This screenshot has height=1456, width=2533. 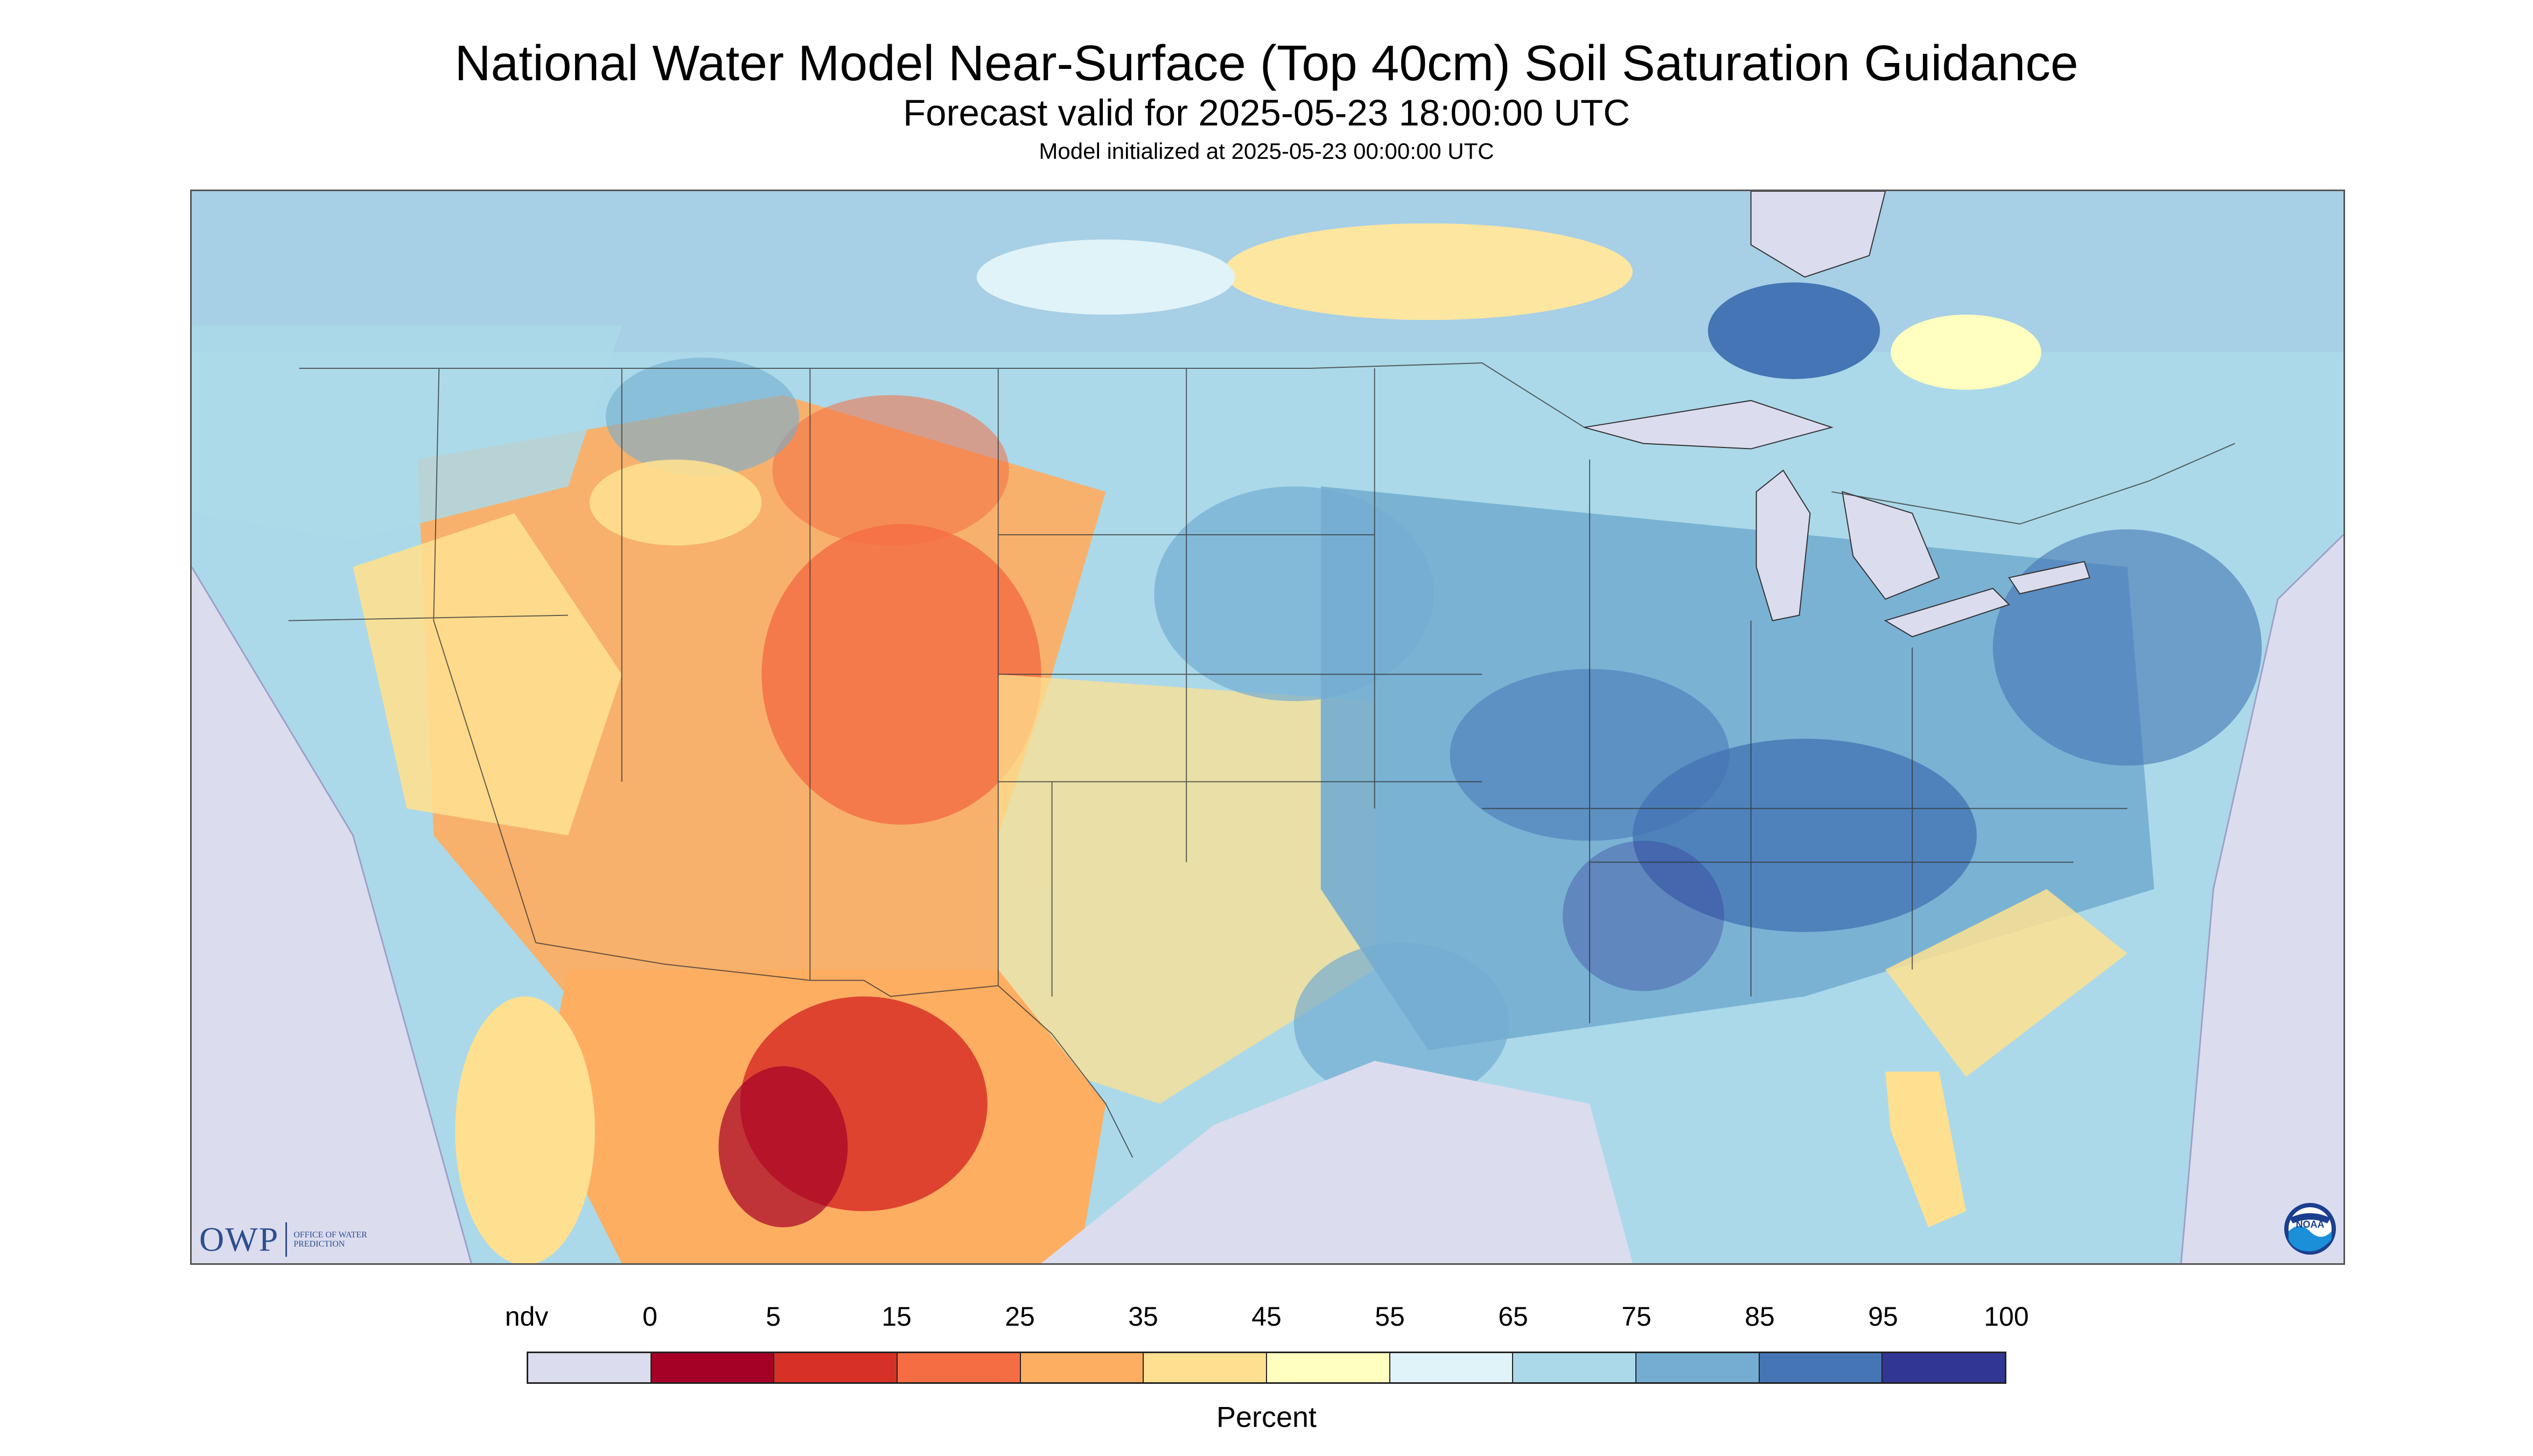 What do you see at coordinates (1947, 612) in the screenshot?
I see `lake-erie` at bounding box center [1947, 612].